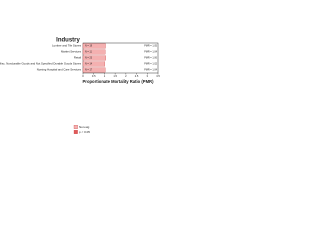  I want to click on count-label: N = 11, so click(89, 52).